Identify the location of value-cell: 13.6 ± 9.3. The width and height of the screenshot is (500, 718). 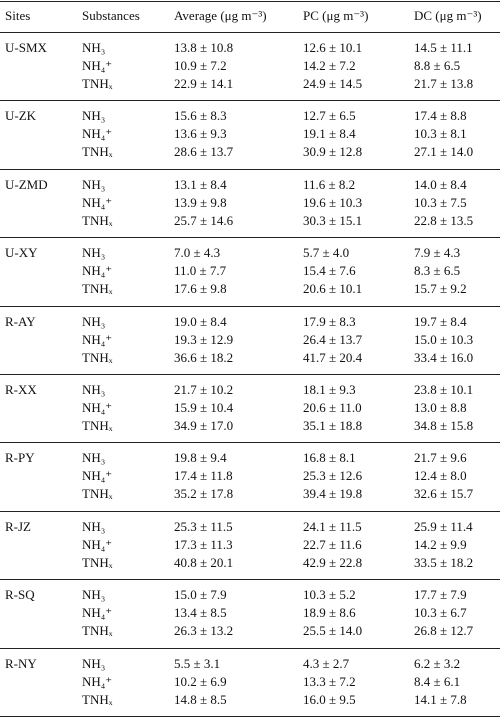
(200, 134).